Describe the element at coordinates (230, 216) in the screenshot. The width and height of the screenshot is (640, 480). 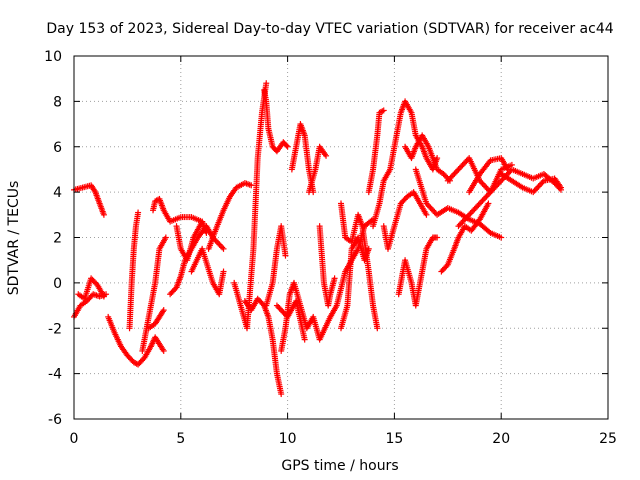
I see `series-track-l` at that location.